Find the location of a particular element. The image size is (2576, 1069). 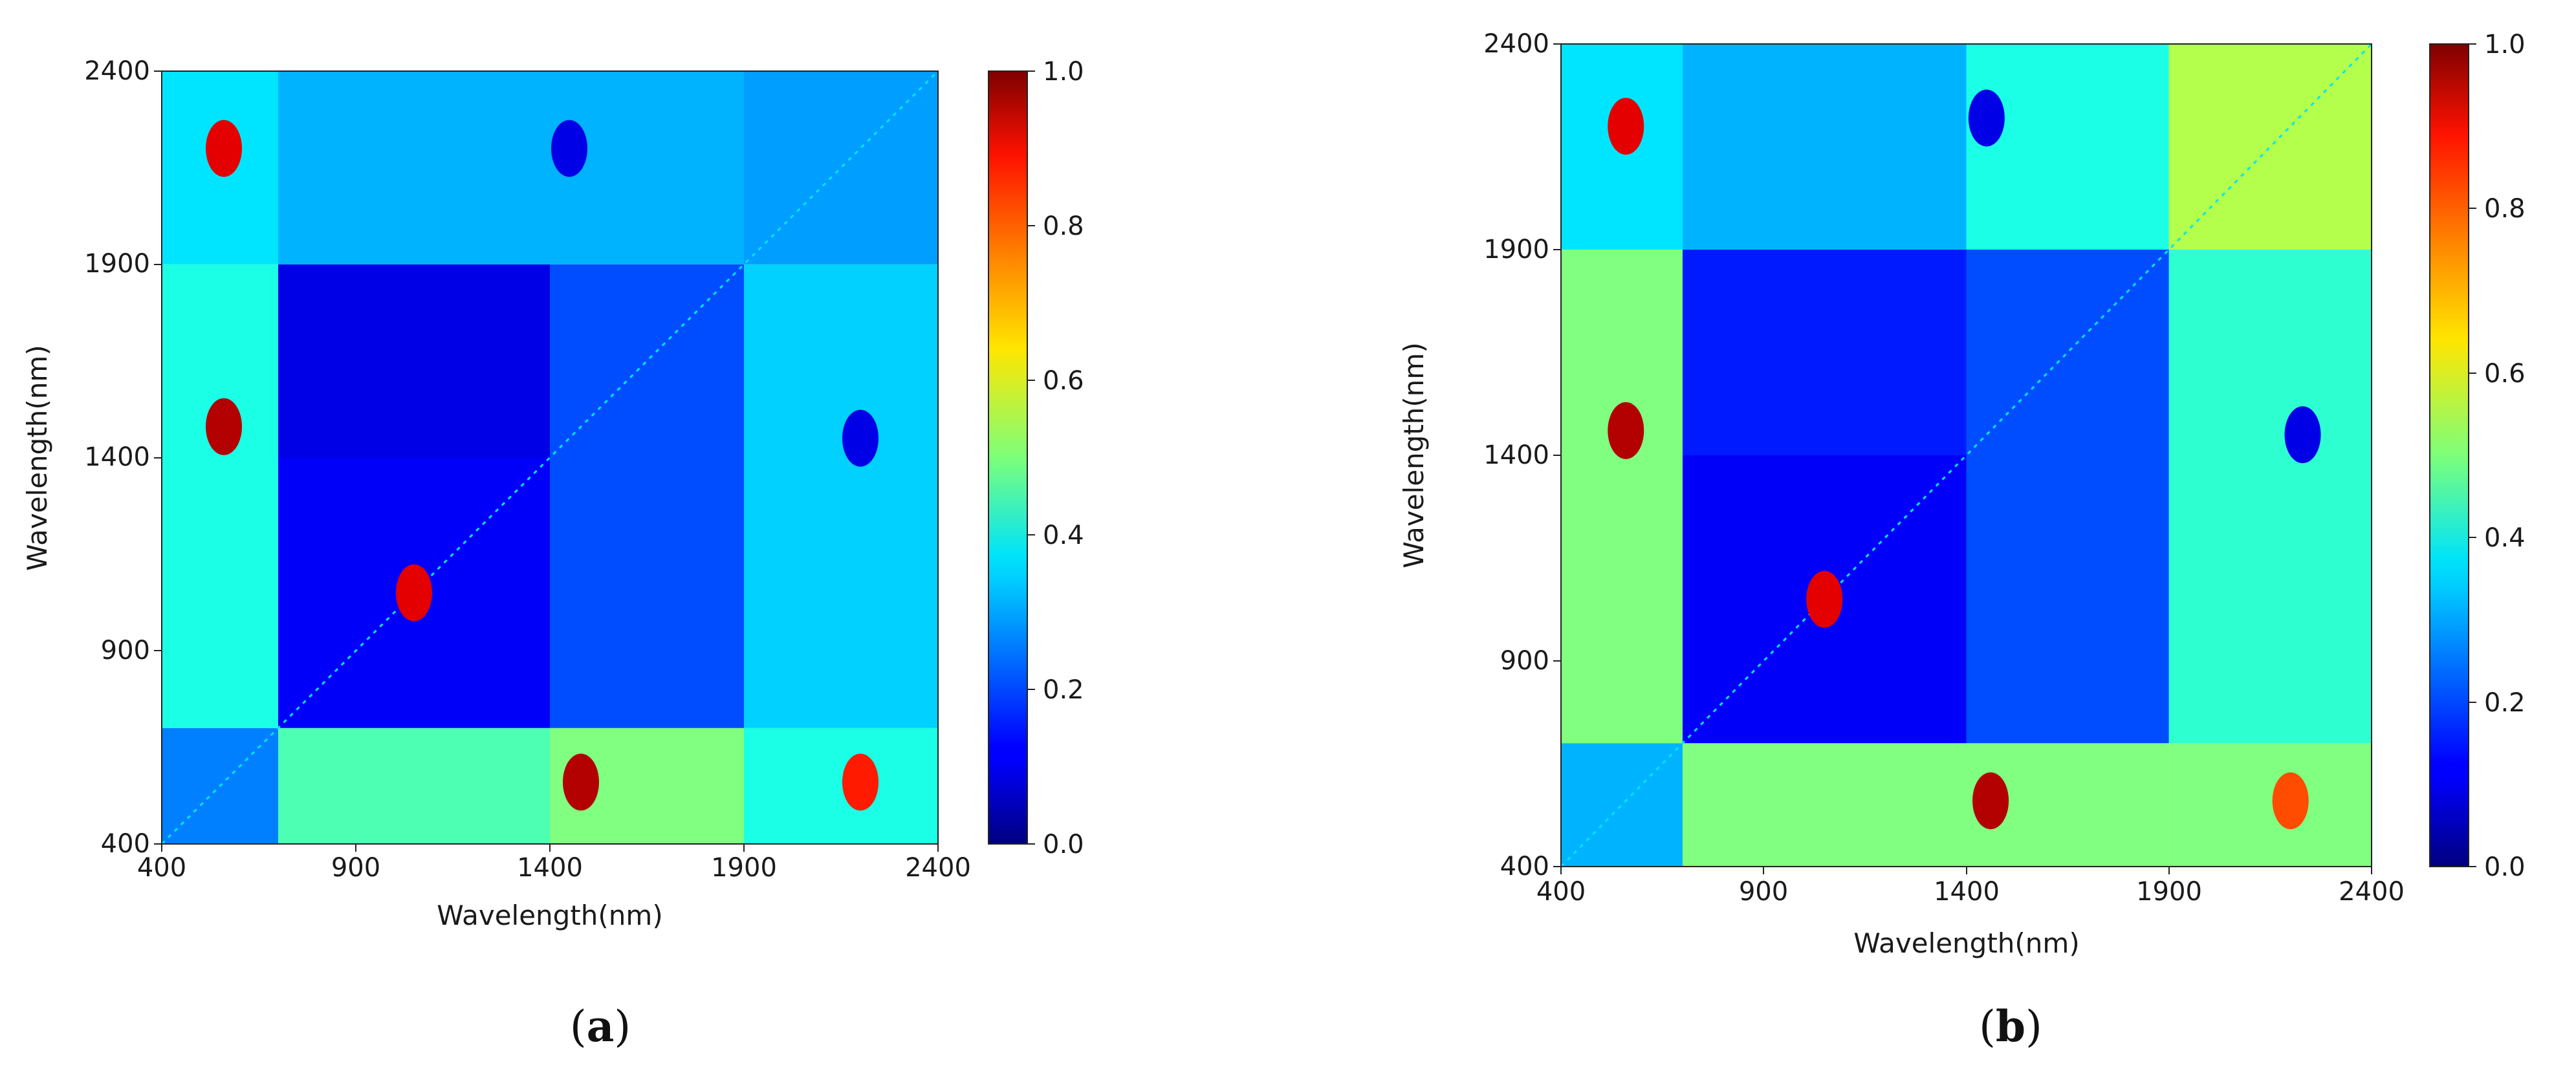

colorbar-a: 0.0 0.2 0.4 0.6 0.8 1.0 is located at coordinates (1036, 458).